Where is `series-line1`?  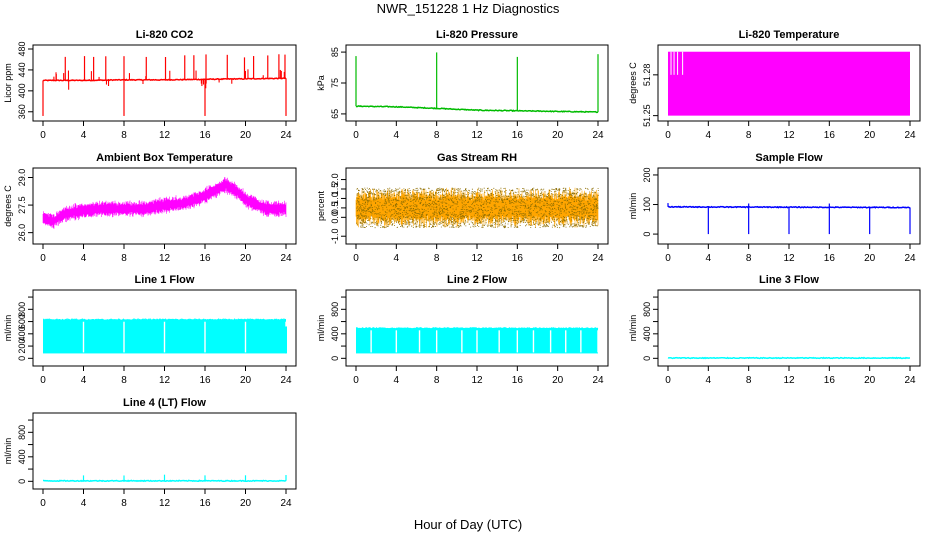
series-line1 is located at coordinates (165, 336).